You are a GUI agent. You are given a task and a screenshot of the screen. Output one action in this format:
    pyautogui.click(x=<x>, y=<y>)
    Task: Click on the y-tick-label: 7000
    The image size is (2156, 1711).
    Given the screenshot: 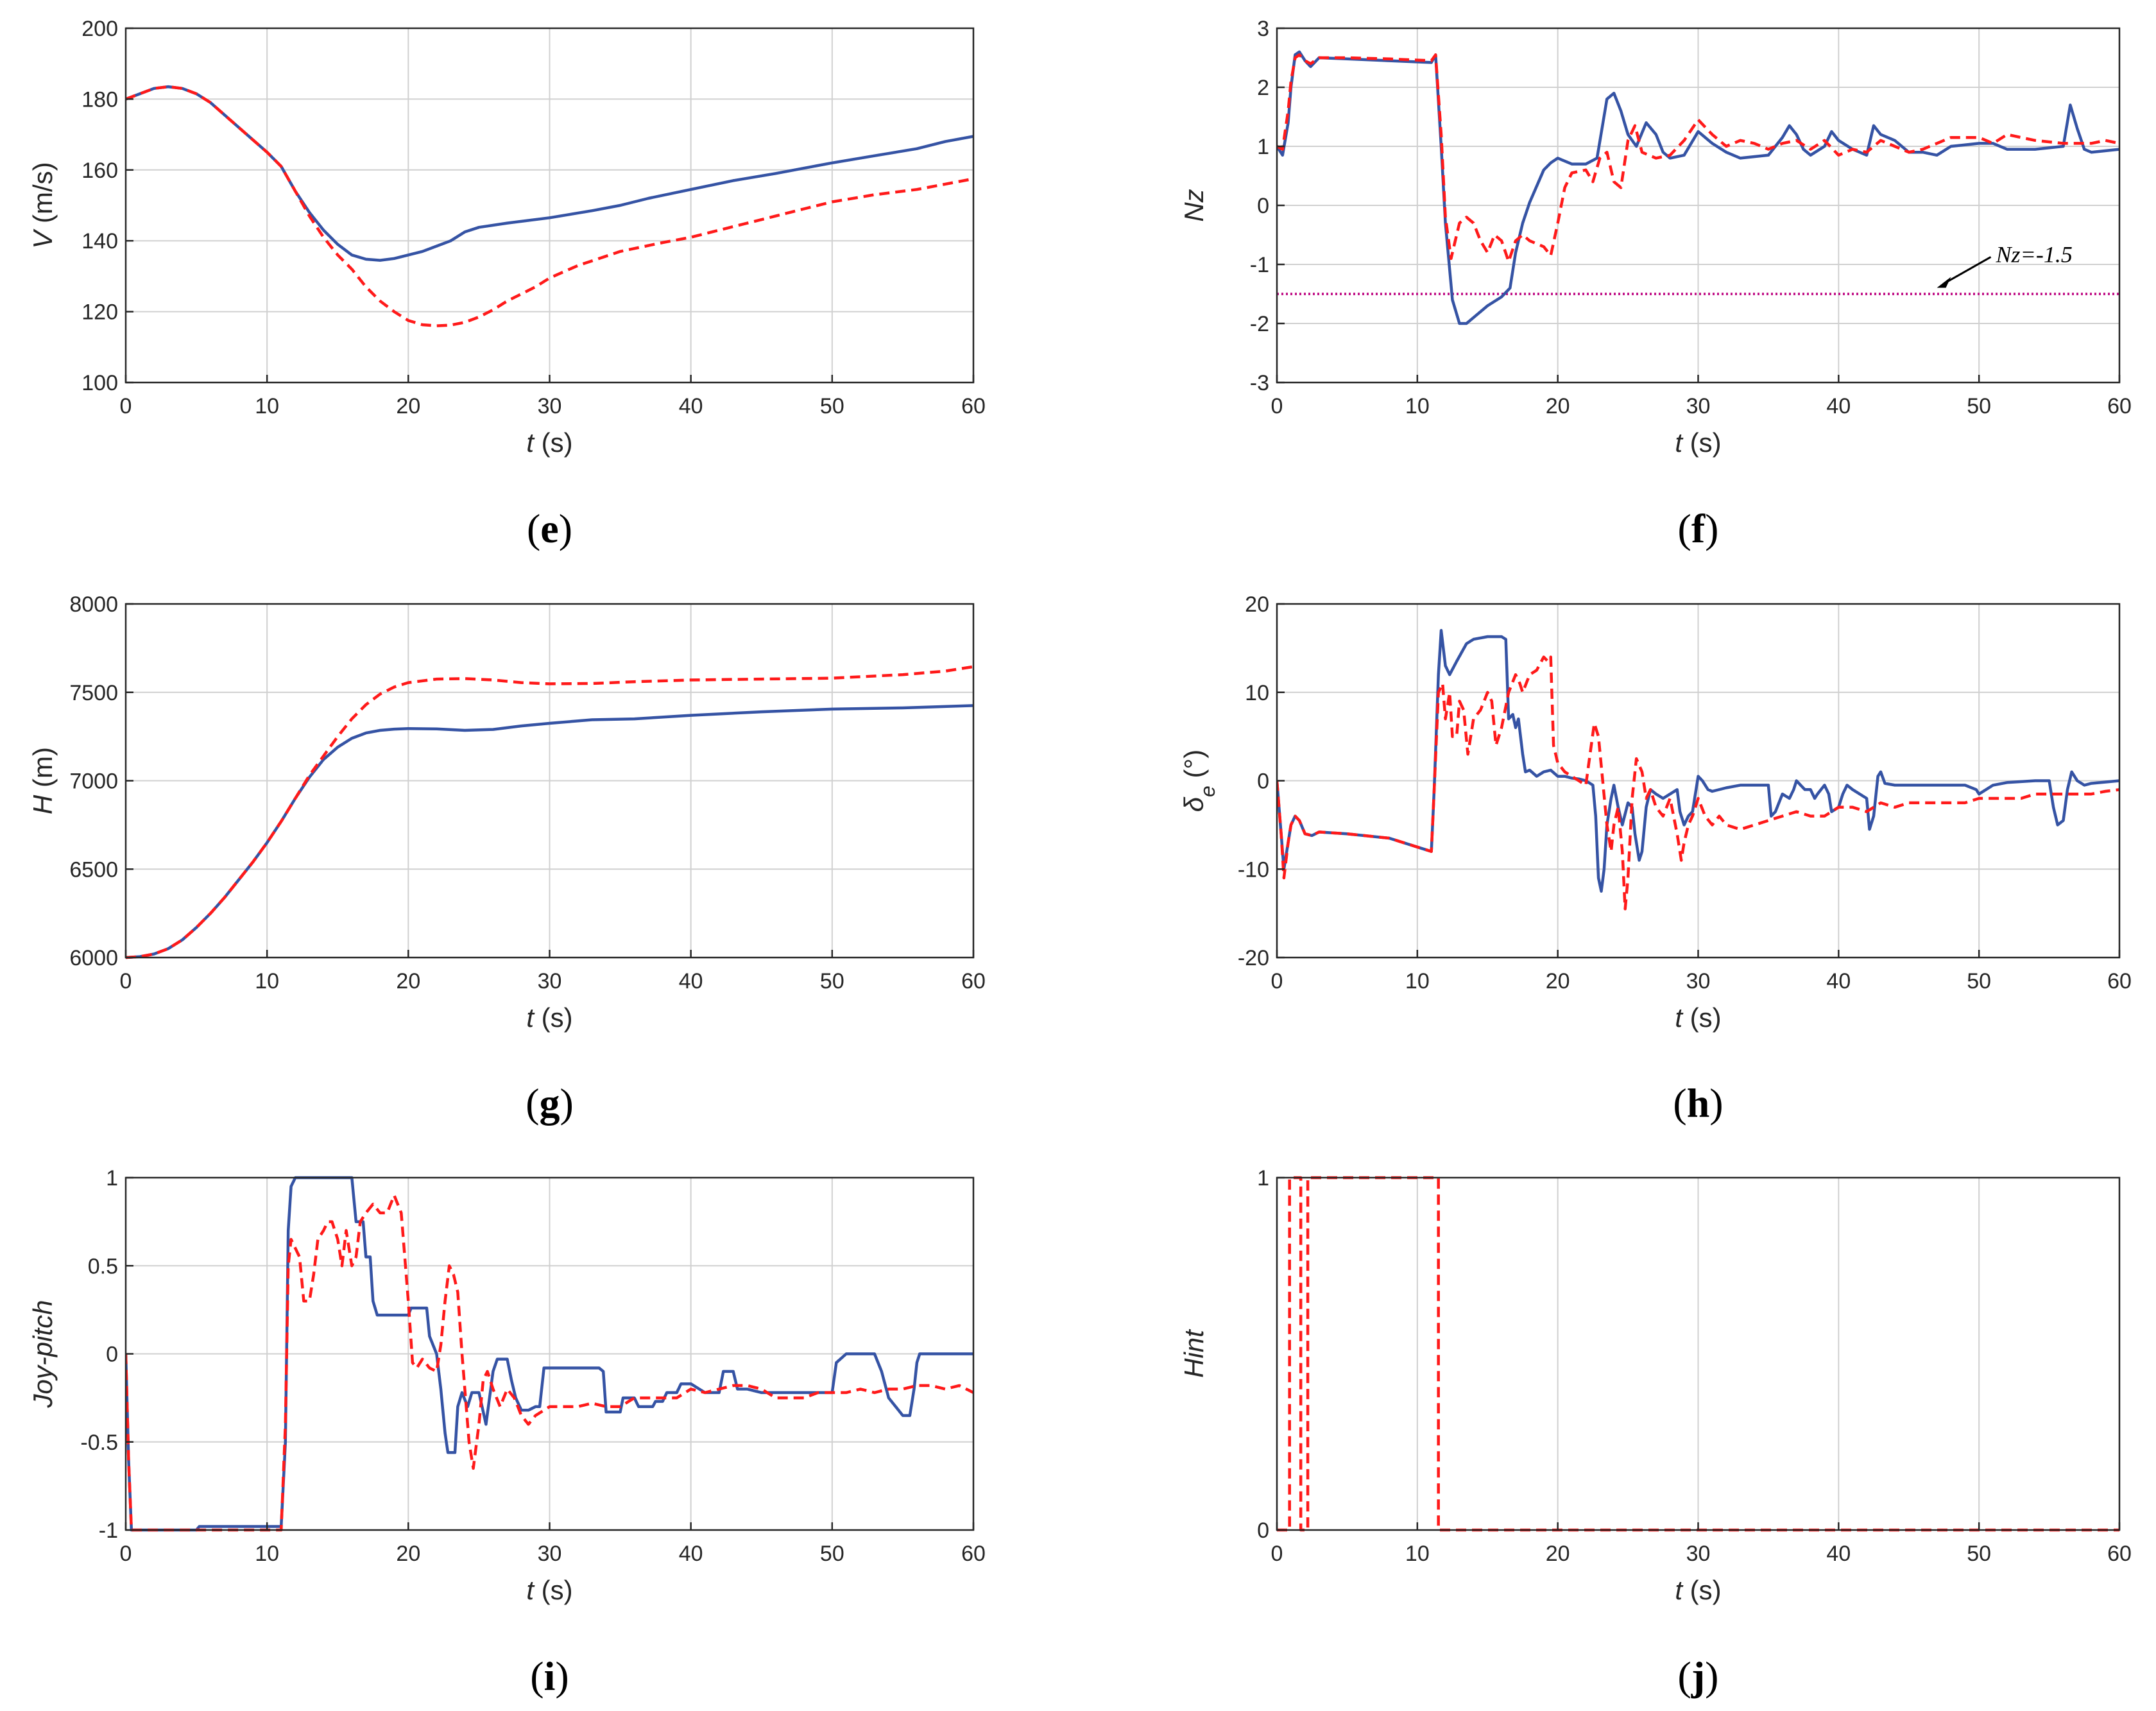 What is the action you would take?
    pyautogui.click(x=94, y=782)
    